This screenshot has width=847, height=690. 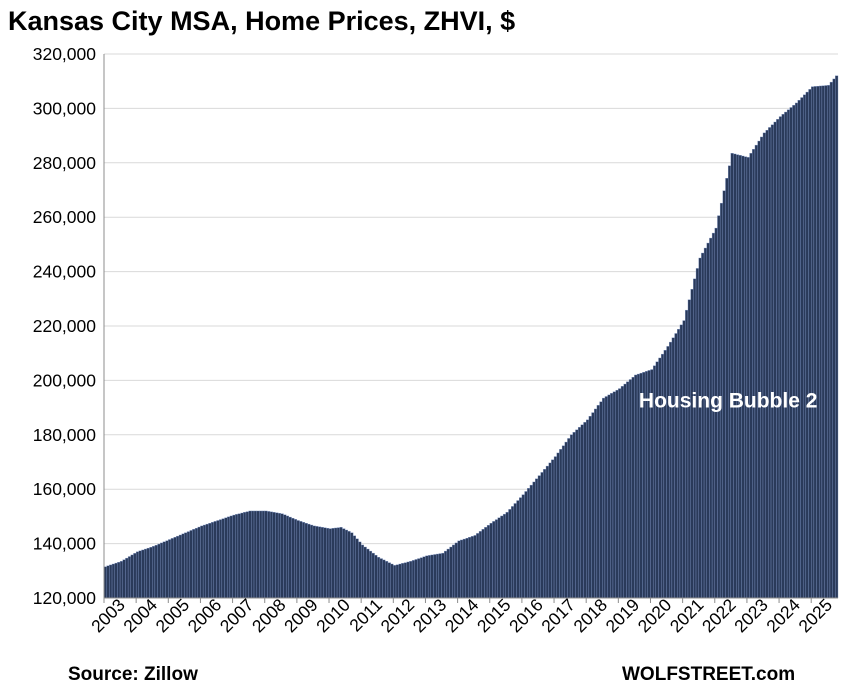 I want to click on brand-note: WOLFSTREET.com, so click(x=709, y=674).